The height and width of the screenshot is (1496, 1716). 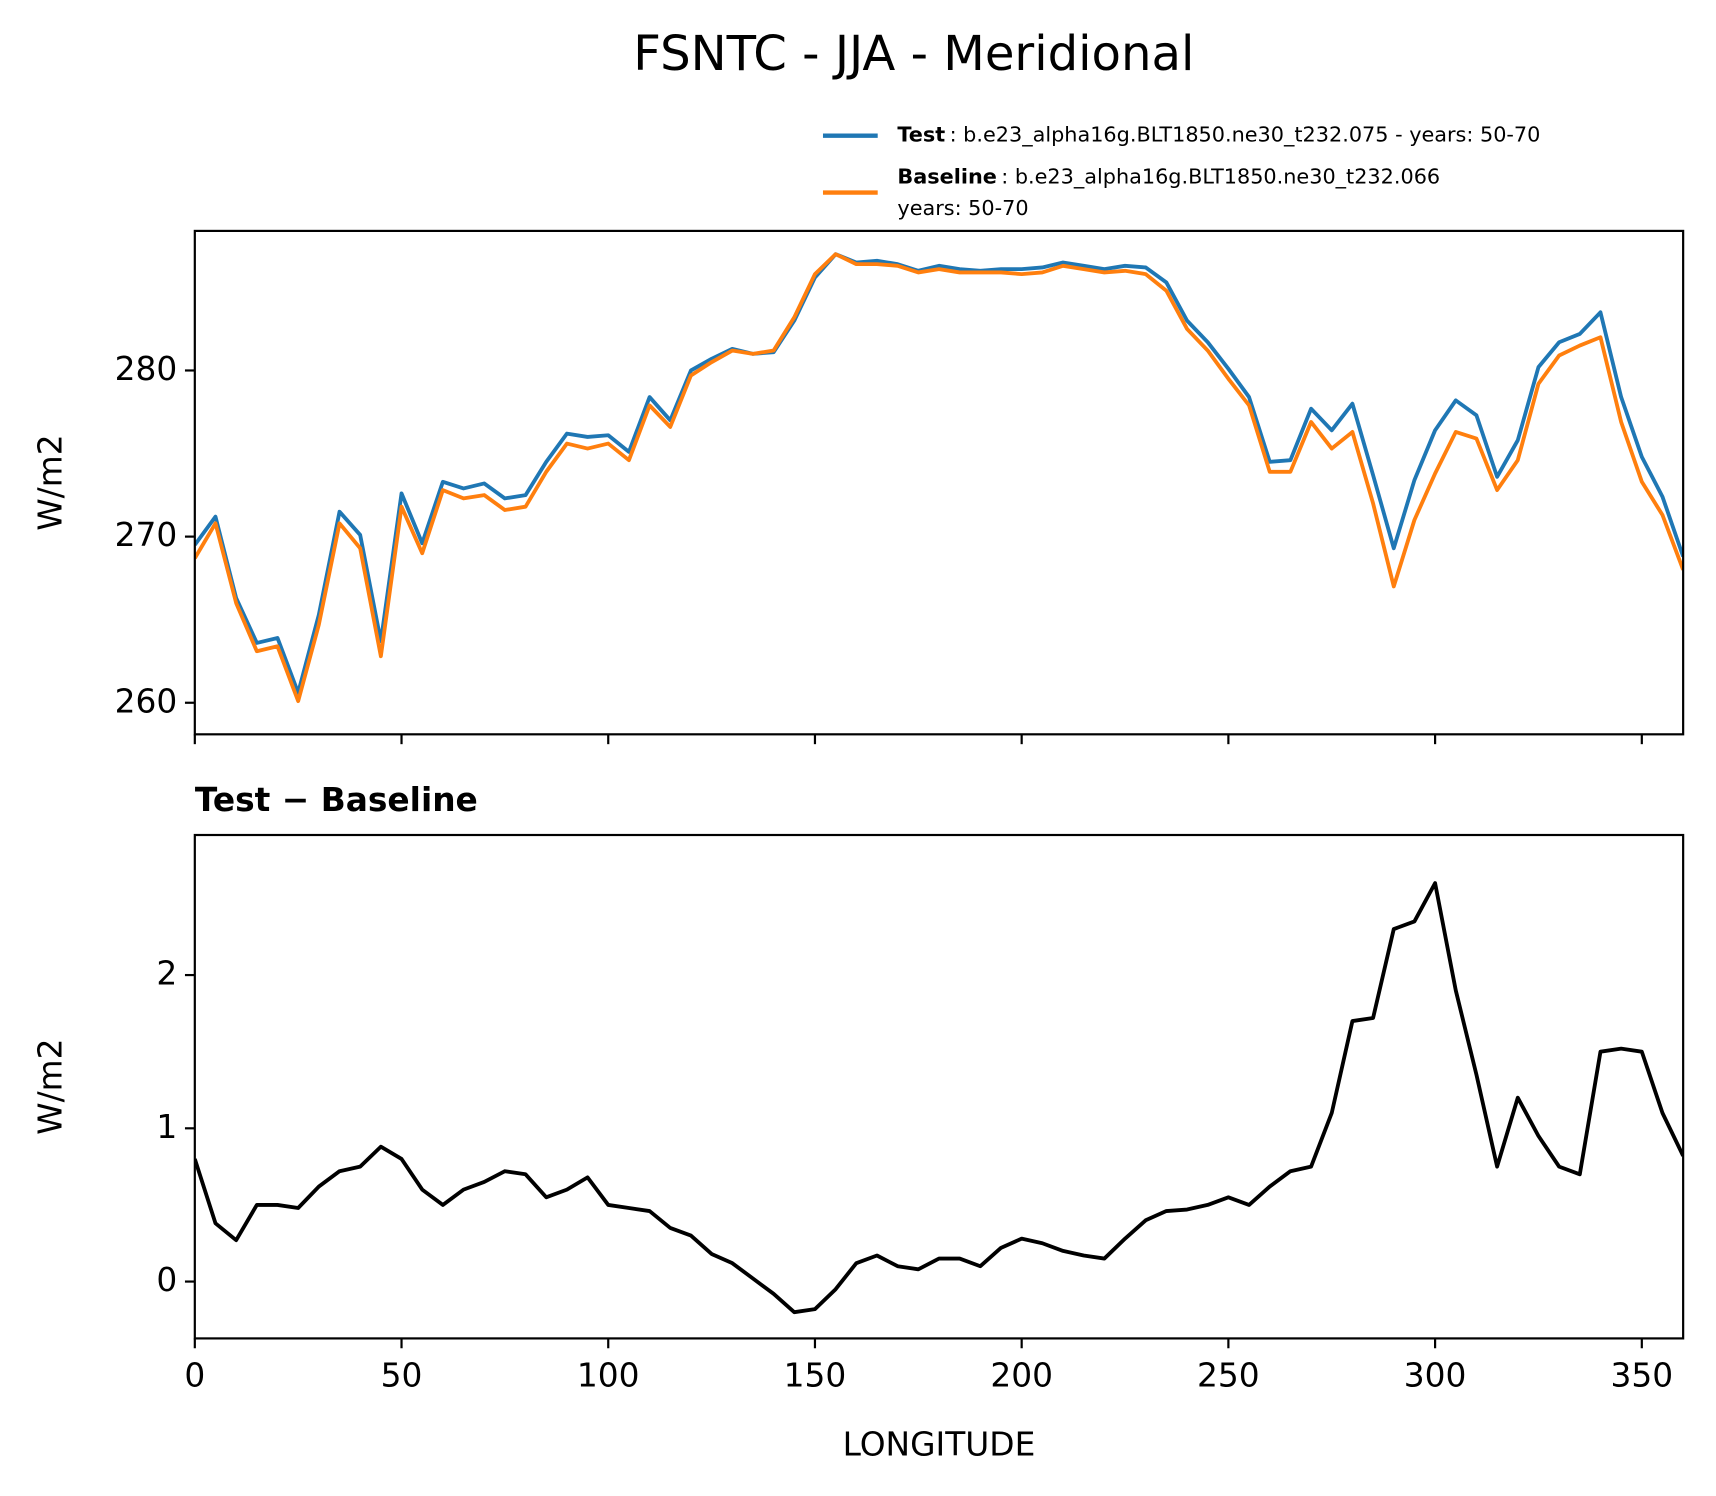 What do you see at coordinates (146, 535) in the screenshot?
I see `y-tick-label: 270` at bounding box center [146, 535].